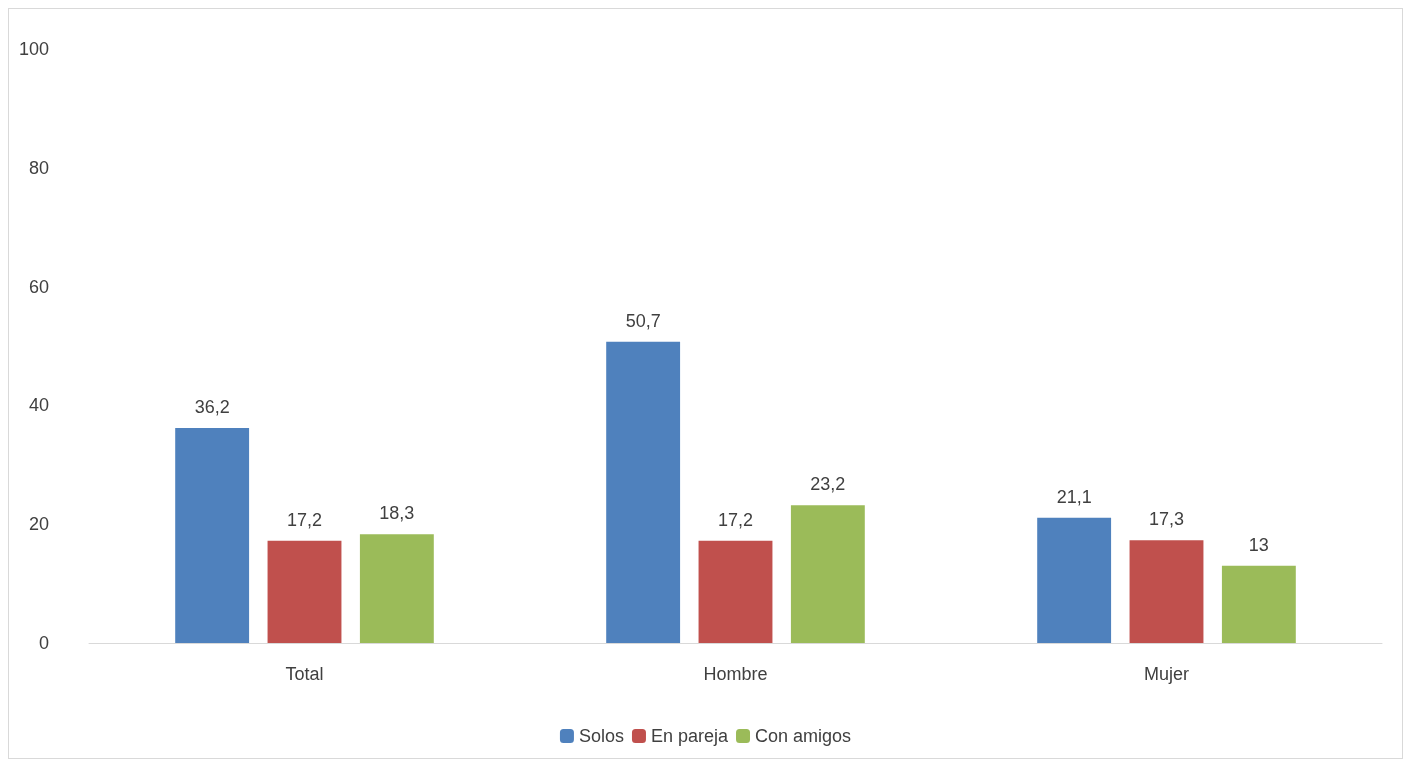 This screenshot has height=769, width=1411. I want to click on data-label: 23,2, so click(828, 484).